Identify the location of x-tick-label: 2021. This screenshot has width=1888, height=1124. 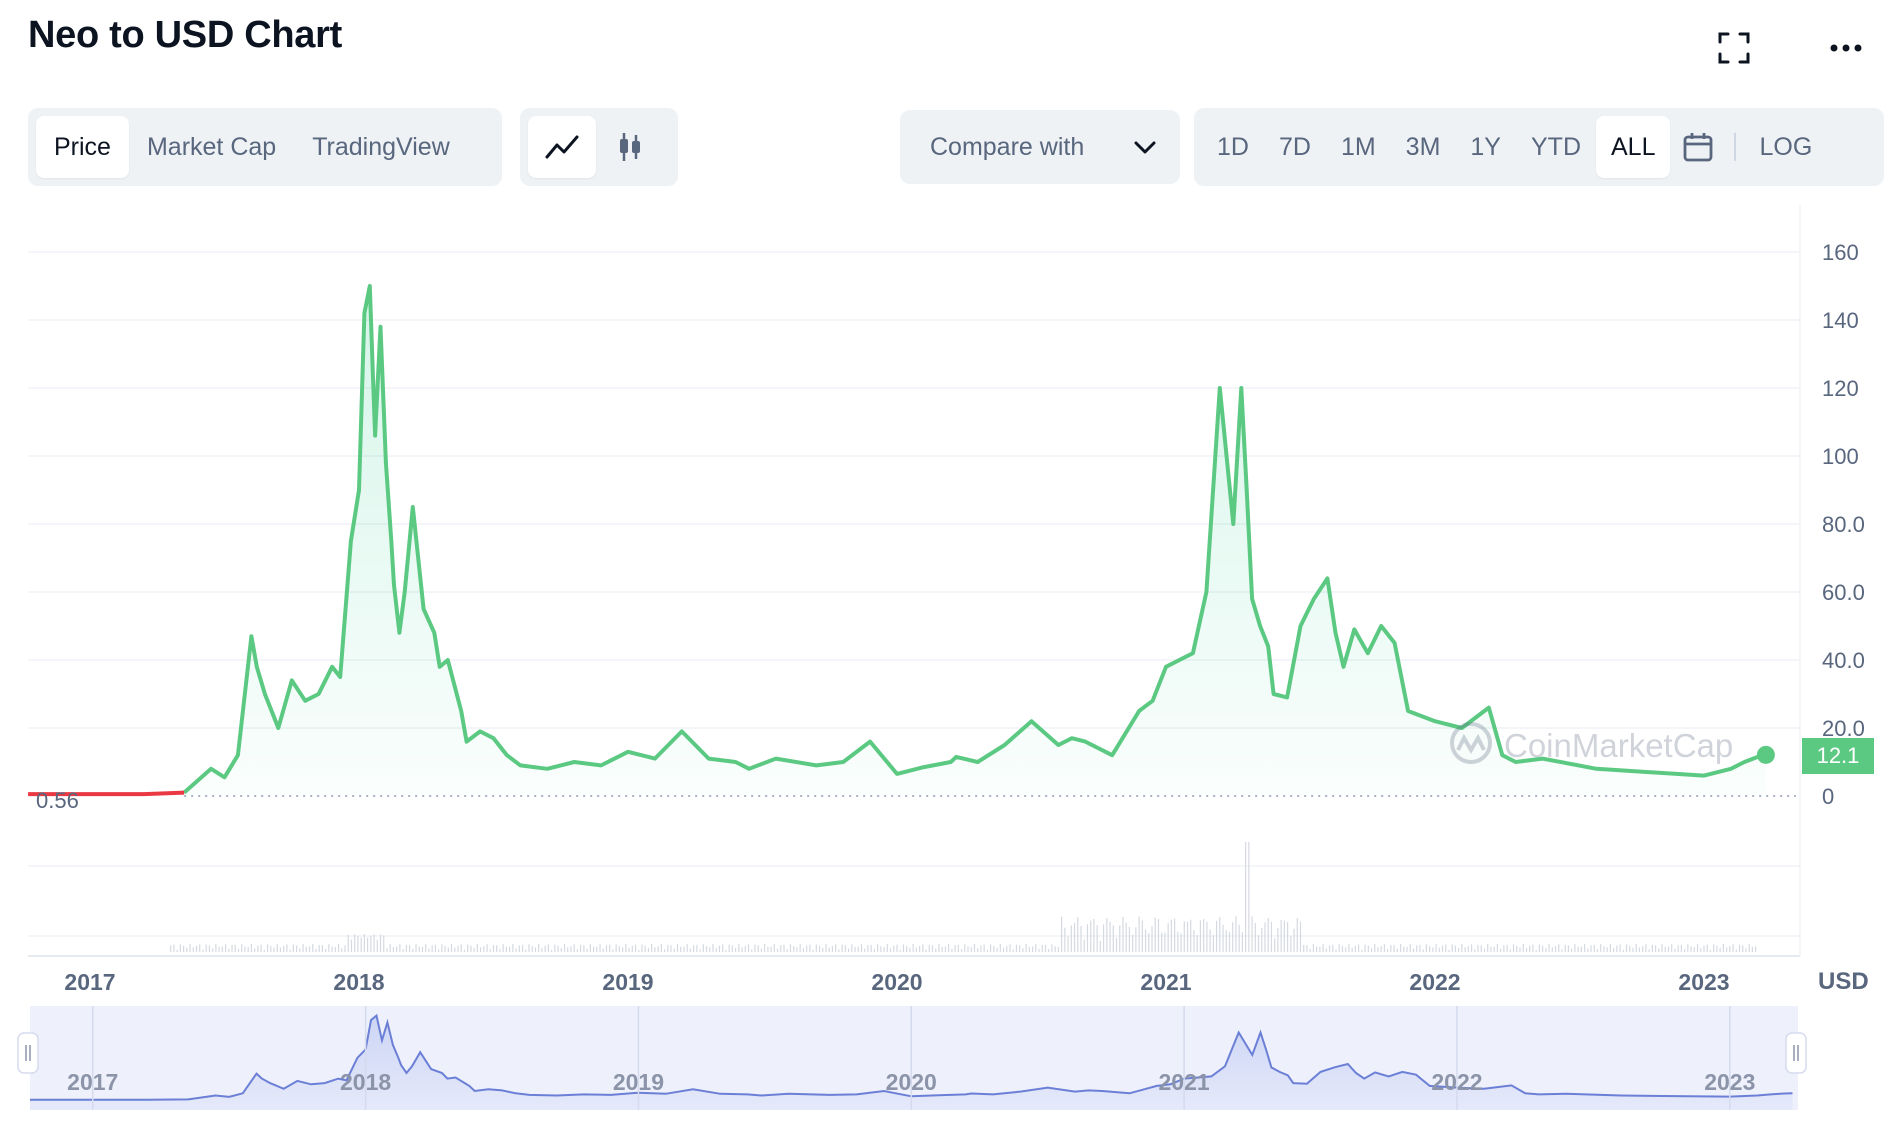
(1165, 982).